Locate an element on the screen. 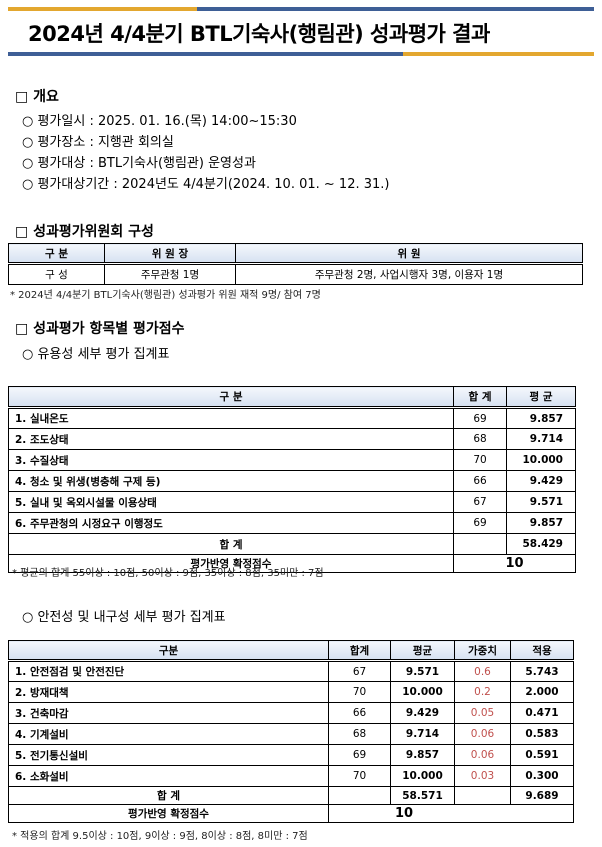 Image resolution: width=602 pixels, height=847 pixels. col-header: 위 원 장 is located at coordinates (170, 254).